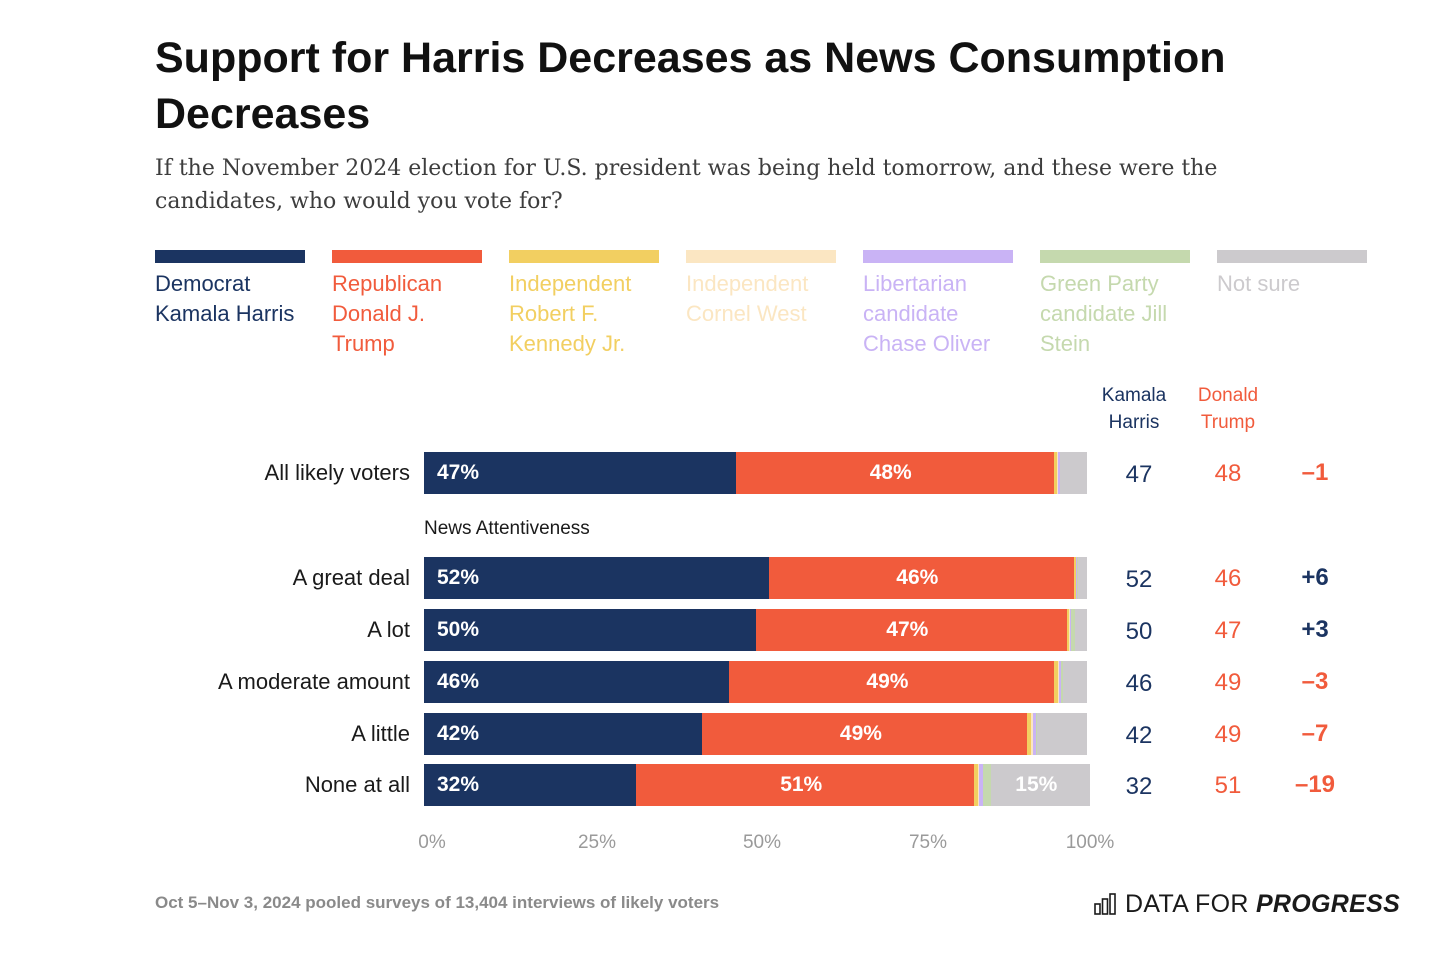 This screenshot has height=964, width=1456. Describe the element at coordinates (755, 578) in the screenshot. I see `stacked-bar: 52% 46%` at that location.